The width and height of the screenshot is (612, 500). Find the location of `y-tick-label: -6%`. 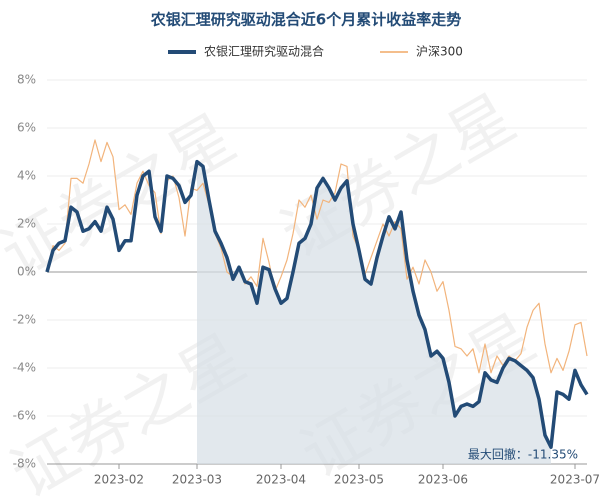

y-tick-label: -6% is located at coordinates (24, 416).